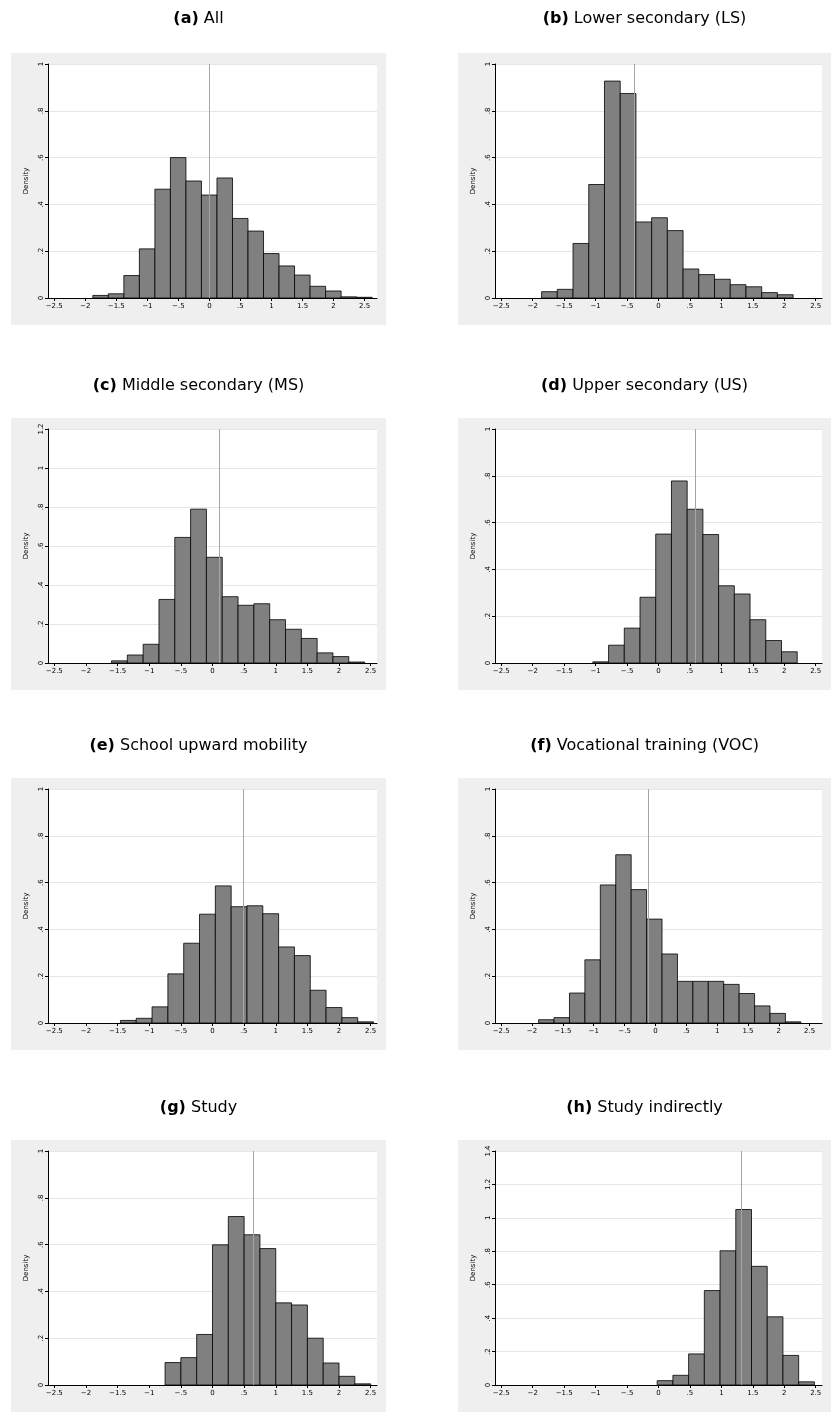 The image size is (831, 1413). Describe the element at coordinates (644, 384) in the screenshot. I see `chart-title: (d) Upper secondary (US)` at that location.